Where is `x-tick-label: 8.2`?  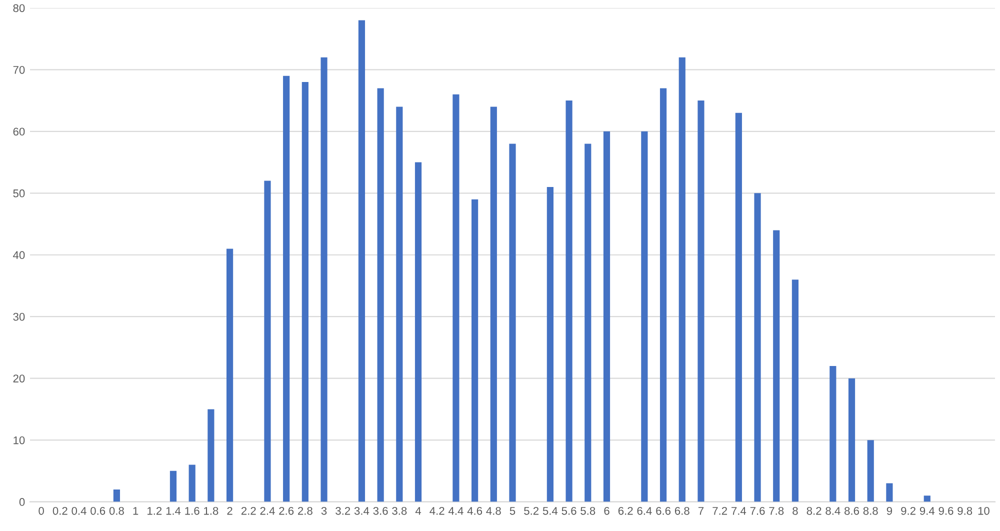 x-tick-label: 8.2 is located at coordinates (814, 510).